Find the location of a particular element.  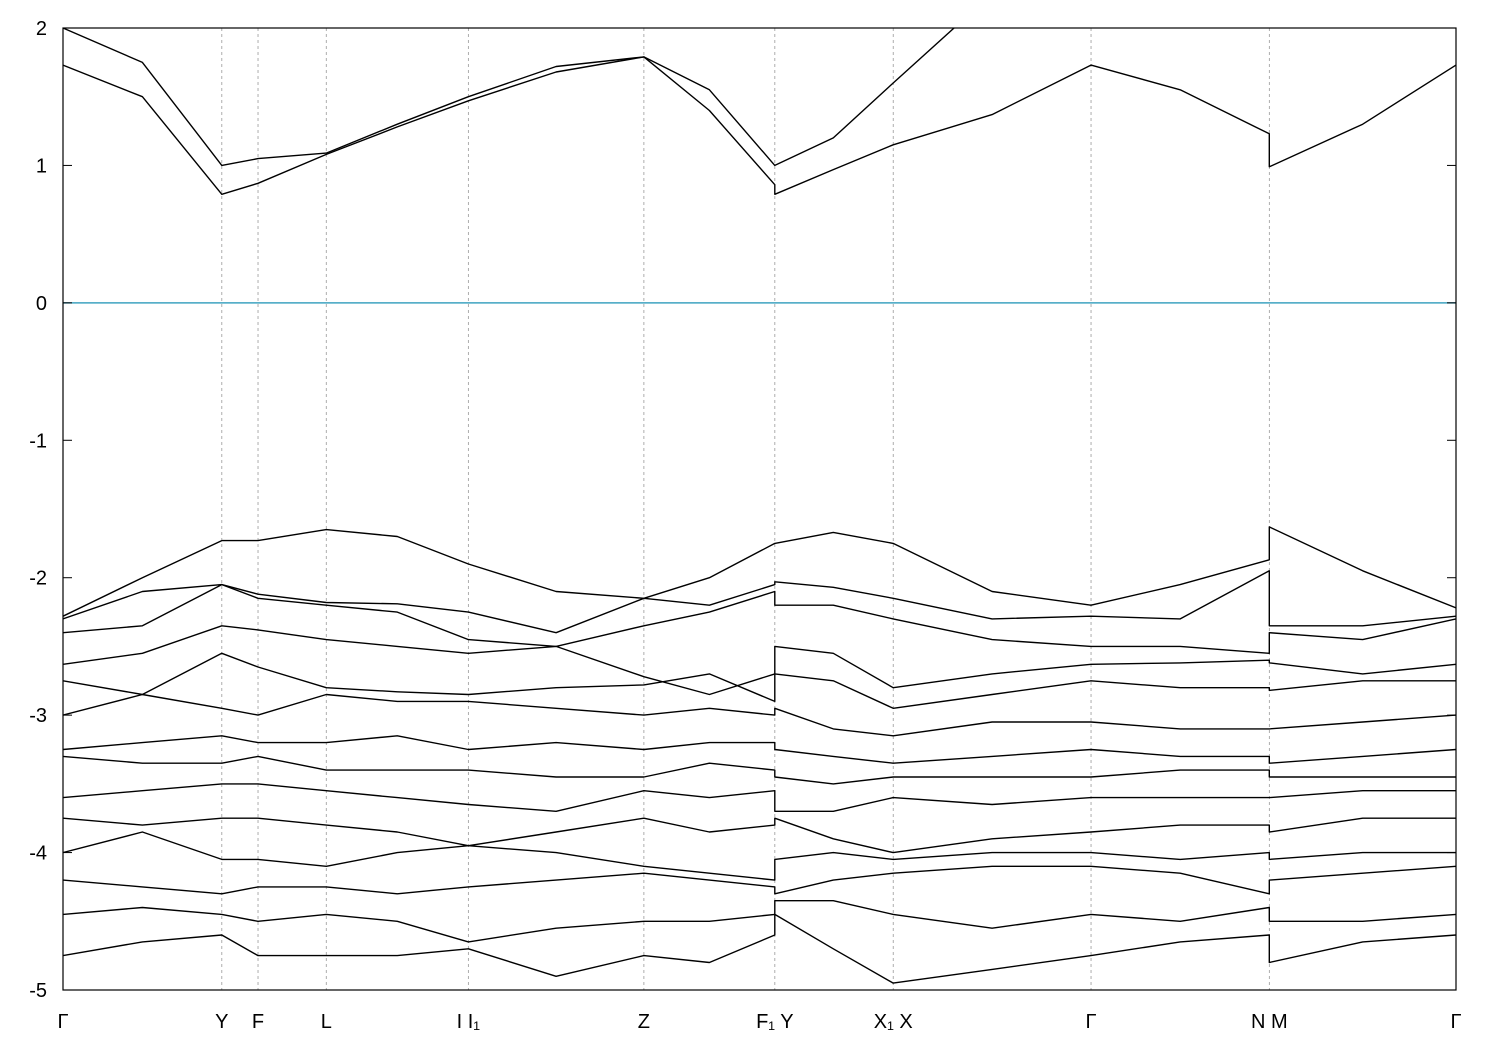

x-tick-label: Y is located at coordinates (221, 1022).